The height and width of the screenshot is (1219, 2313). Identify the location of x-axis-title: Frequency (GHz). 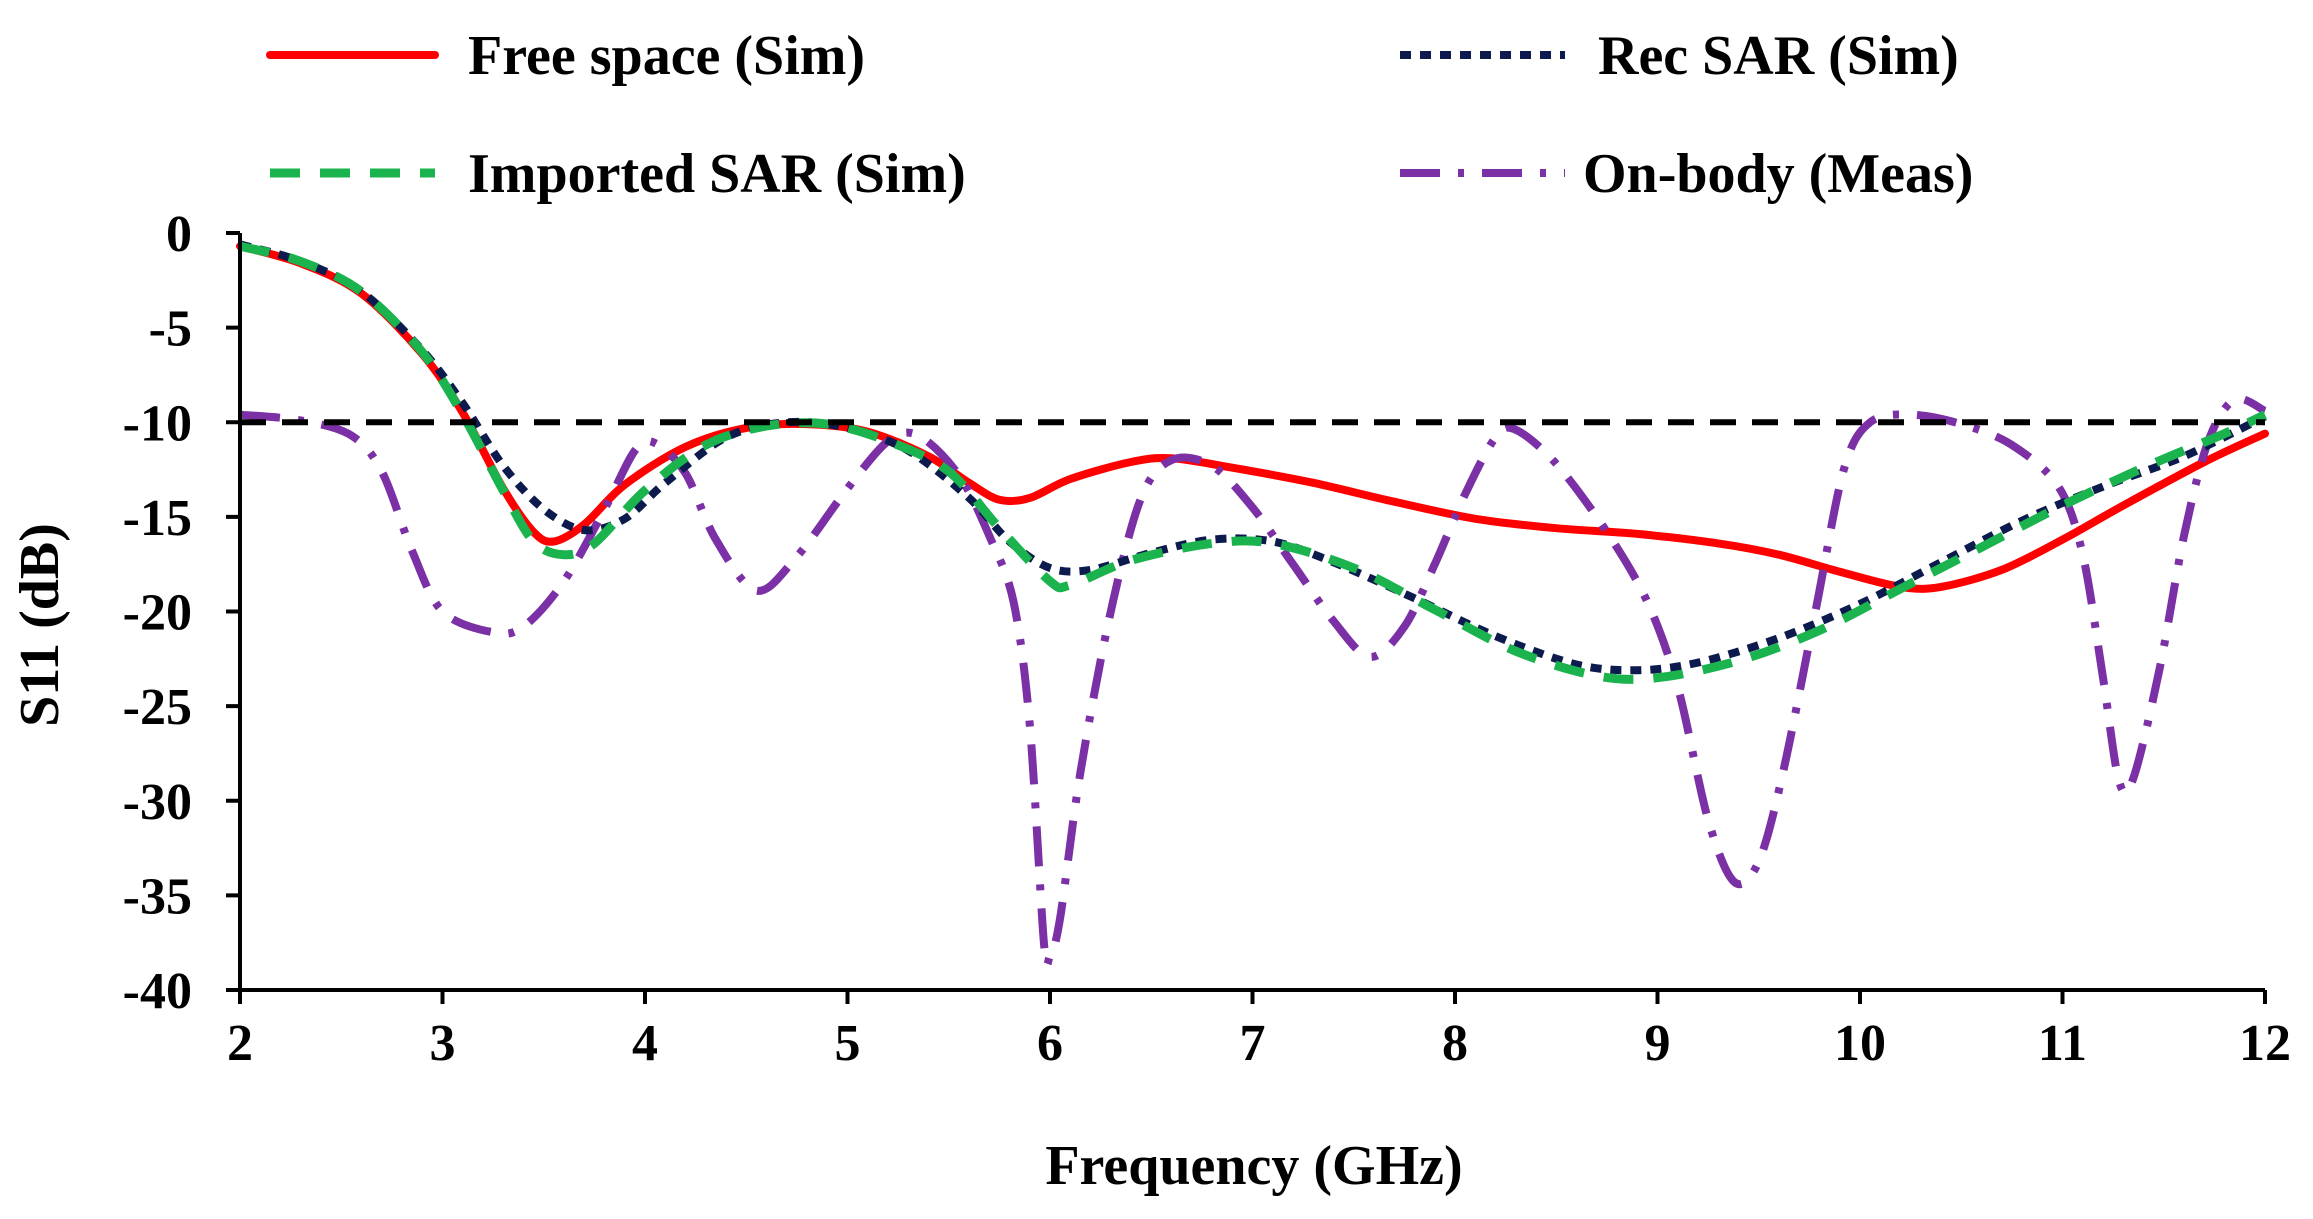
(1253, 1166).